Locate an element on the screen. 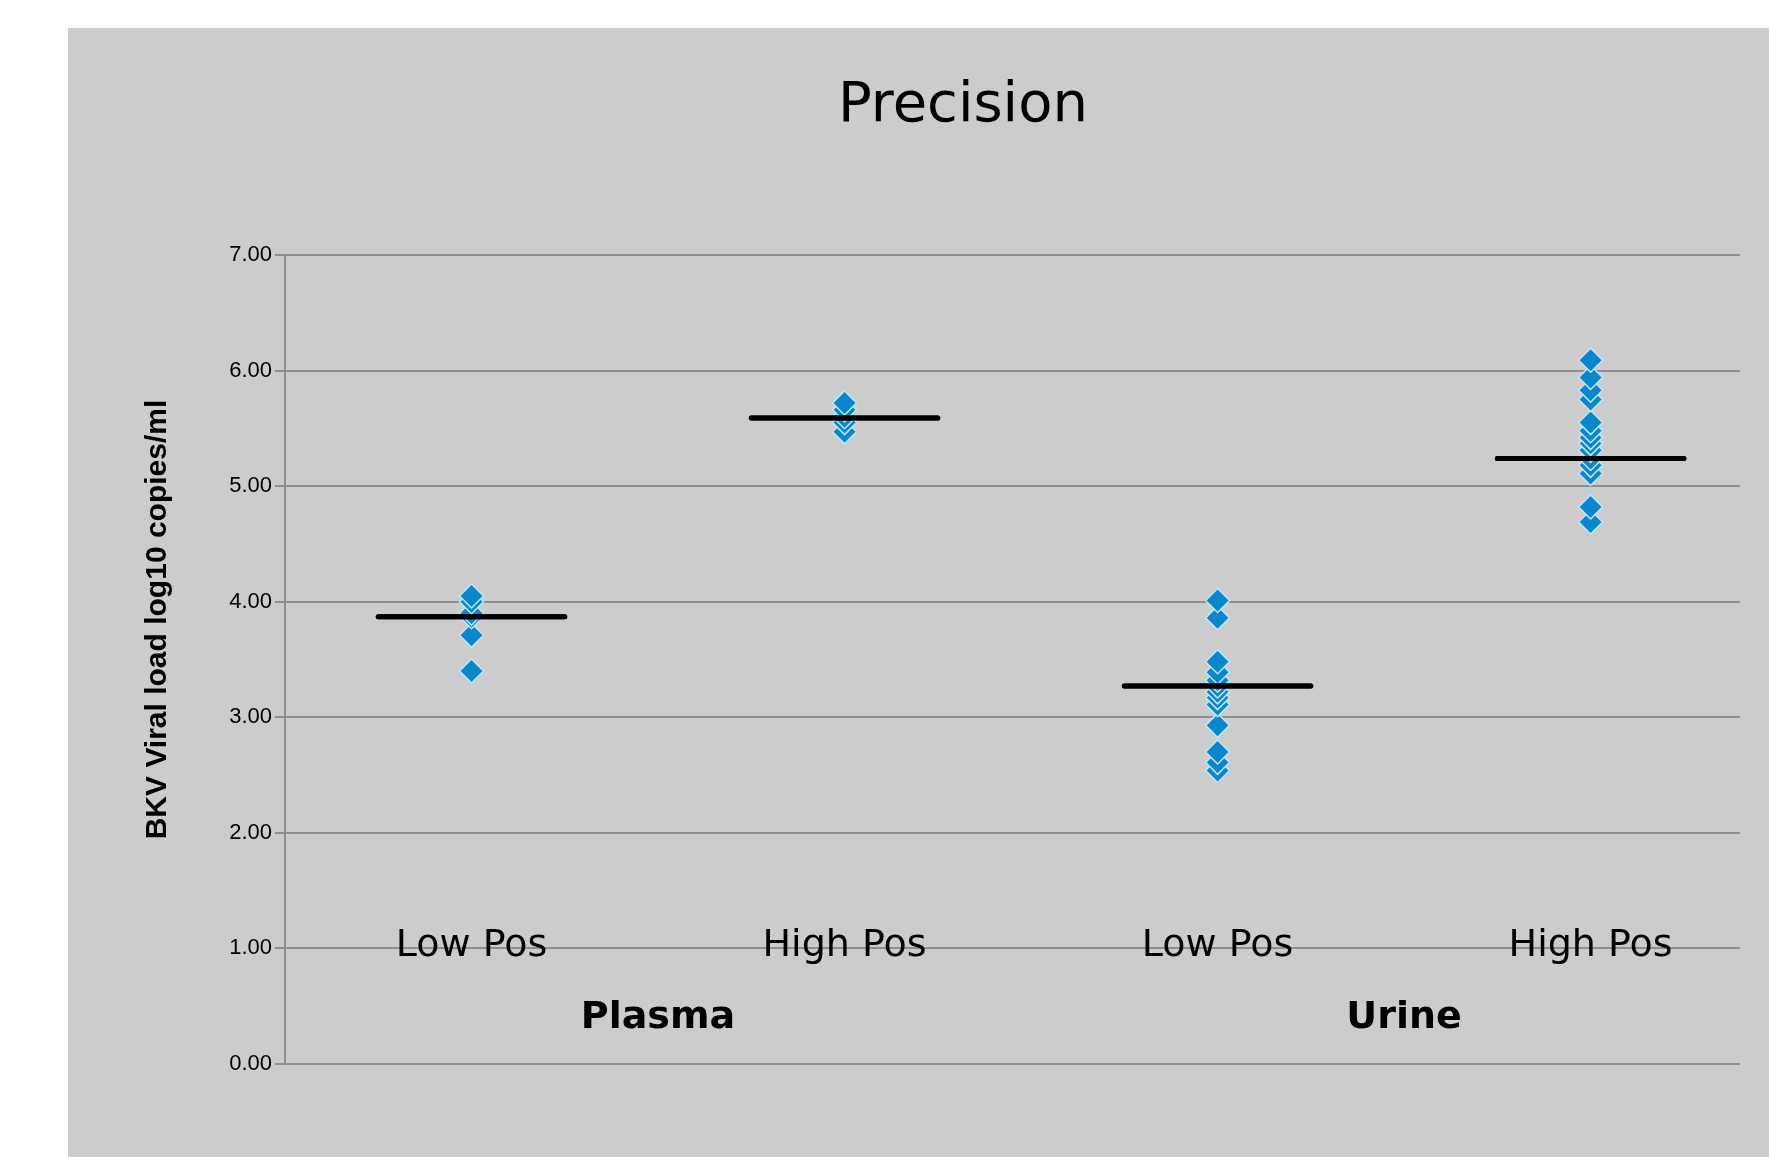 This screenshot has width=1769, height=1157. annotation: Plasma is located at coordinates (658, 1014).